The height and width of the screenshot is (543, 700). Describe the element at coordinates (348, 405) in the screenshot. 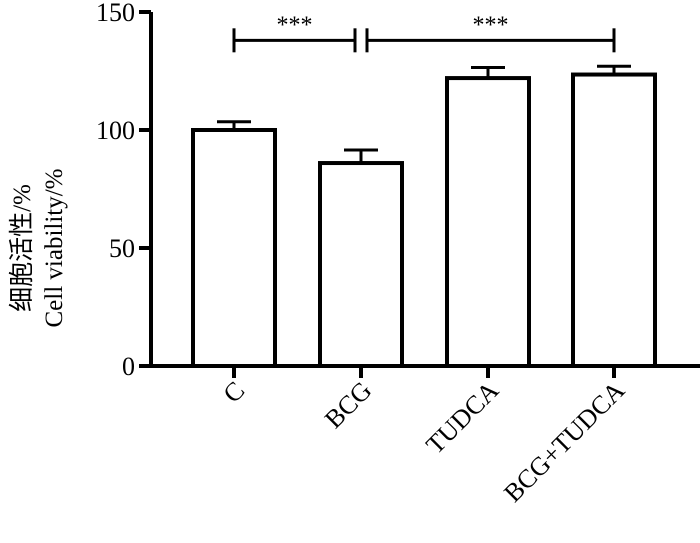

I see `x-tick-label: BCG` at that location.